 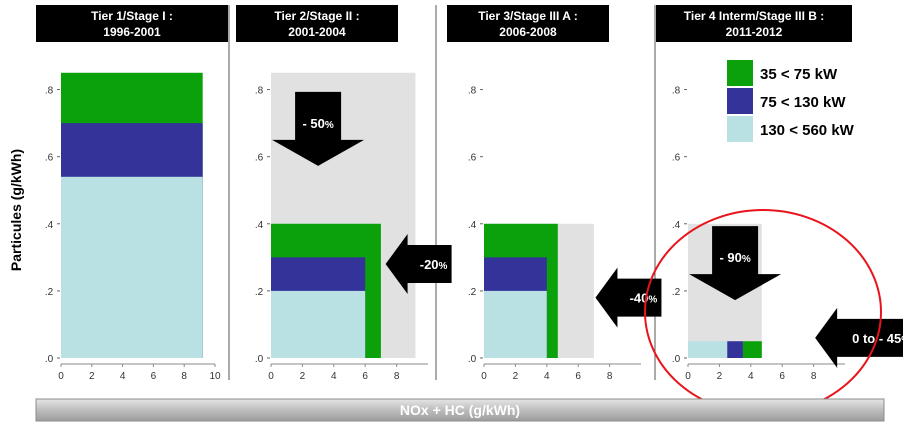 I want to click on x-axis-label-bar, so click(x=460, y=410).